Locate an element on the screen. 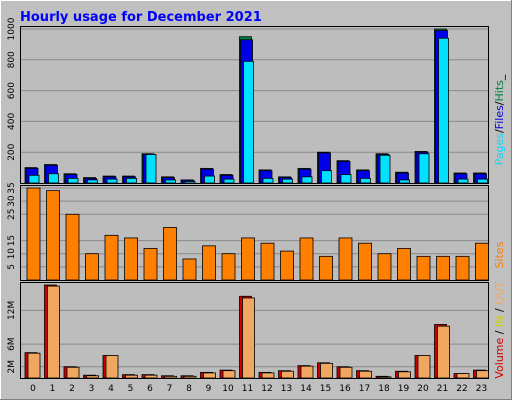 The height and width of the screenshot is (404, 512). legend-part: OUT is located at coordinates (499, 293).